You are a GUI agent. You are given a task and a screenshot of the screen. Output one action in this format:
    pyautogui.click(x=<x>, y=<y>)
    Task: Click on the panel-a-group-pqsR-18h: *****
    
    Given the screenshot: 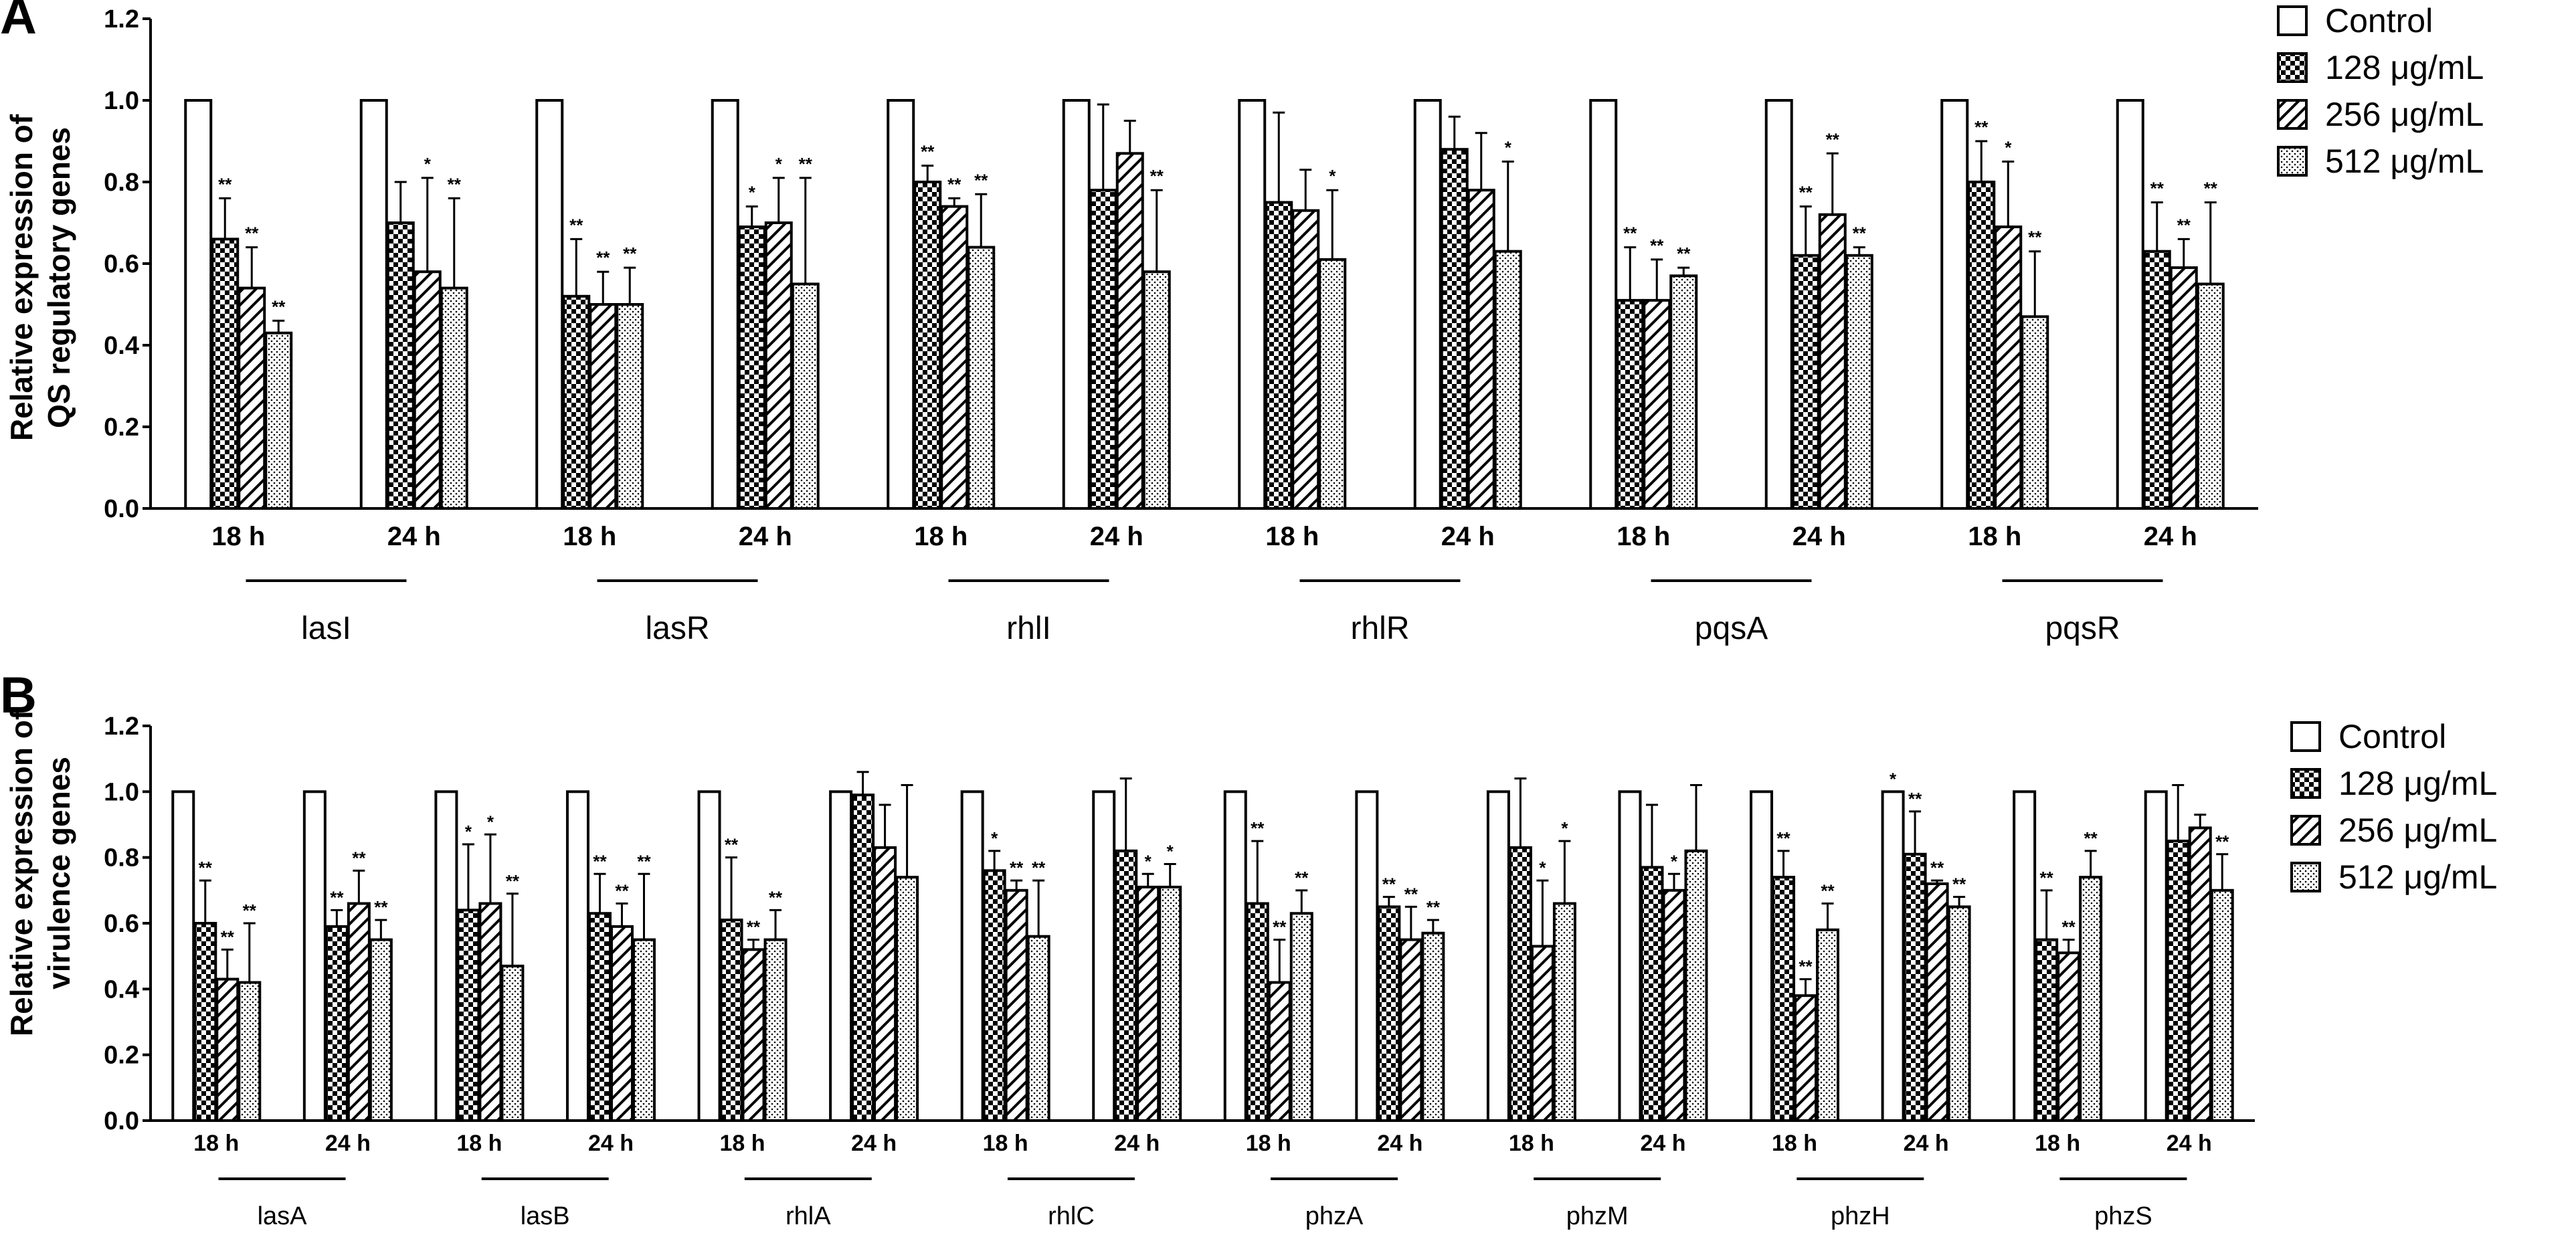 What is the action you would take?
    pyautogui.click(x=1994, y=304)
    